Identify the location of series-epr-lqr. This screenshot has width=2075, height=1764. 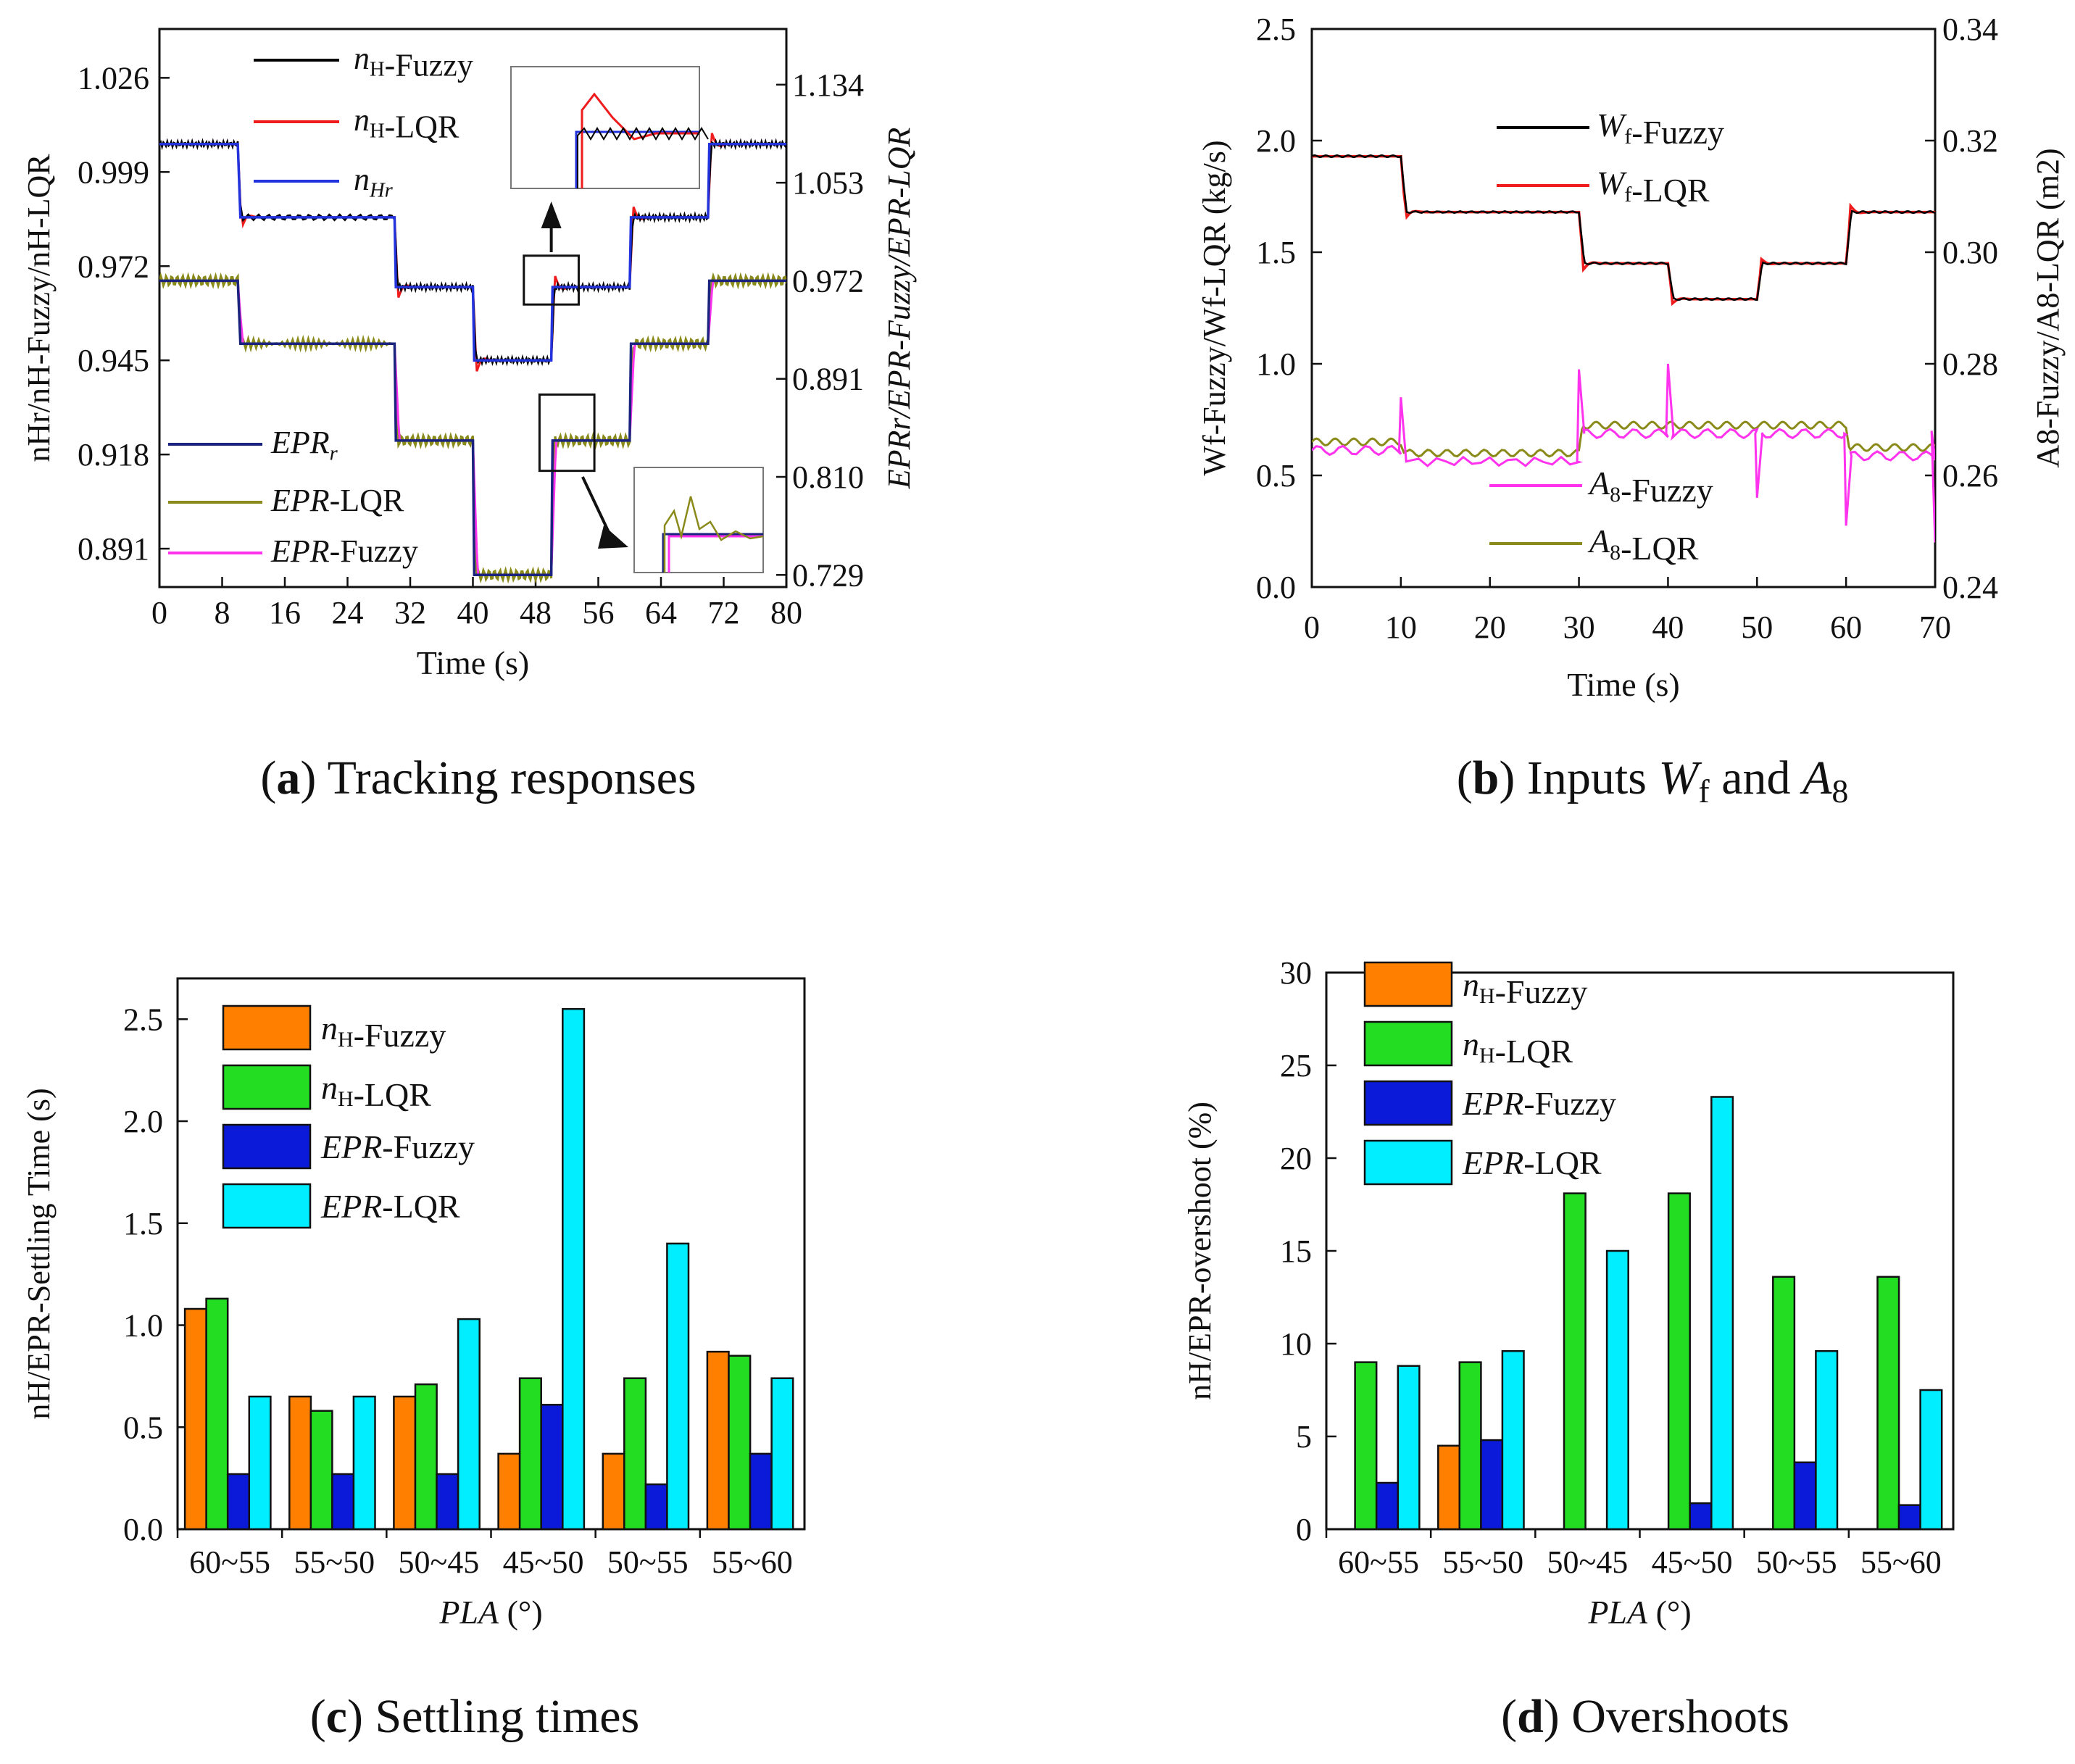
(472, 428).